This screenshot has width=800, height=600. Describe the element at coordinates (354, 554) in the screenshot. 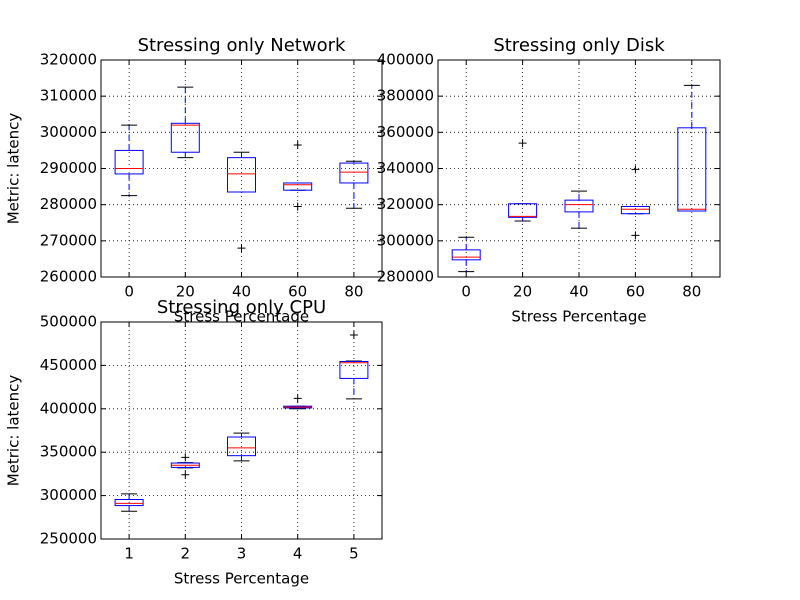

I see `x-tick-label: 5` at that location.